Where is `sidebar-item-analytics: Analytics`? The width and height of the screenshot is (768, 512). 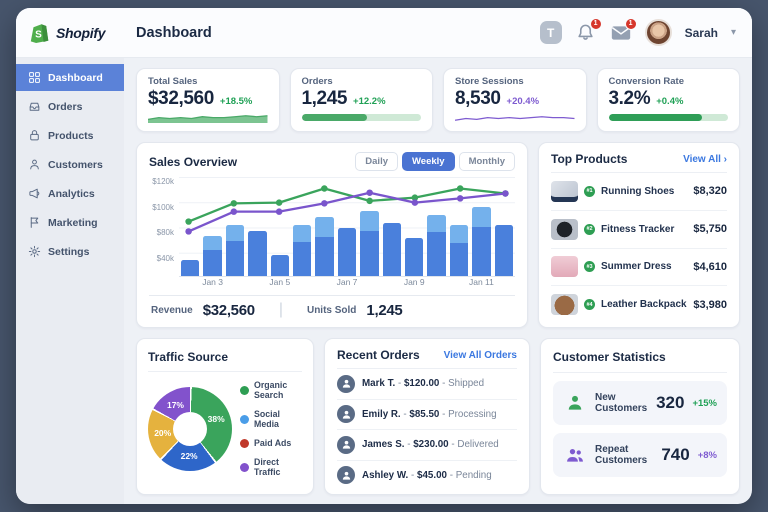 sidebar-item-analytics: Analytics is located at coordinates (70, 193).